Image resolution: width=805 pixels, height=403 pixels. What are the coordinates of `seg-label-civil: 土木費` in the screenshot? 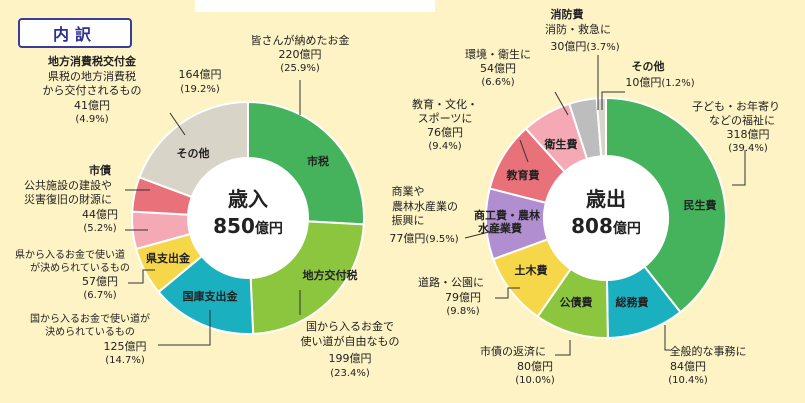 It's located at (531, 270).